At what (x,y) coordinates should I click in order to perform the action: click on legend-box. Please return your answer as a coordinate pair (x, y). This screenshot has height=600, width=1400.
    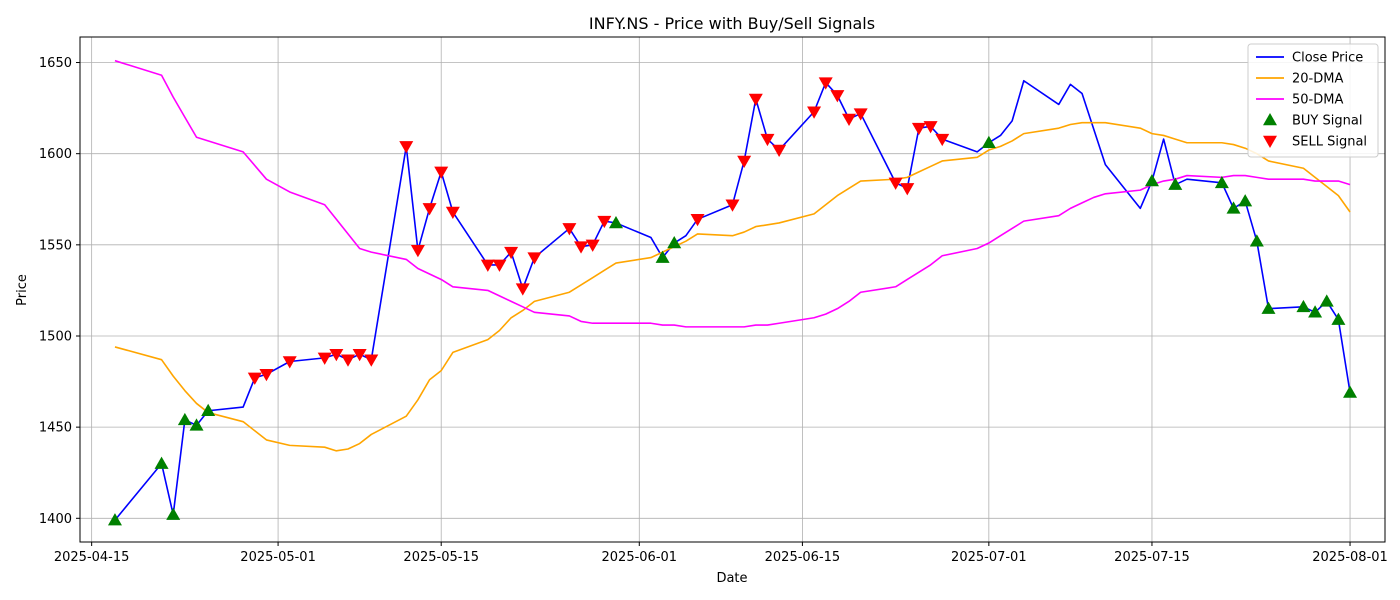
    Looking at the image, I should click on (1313, 100).